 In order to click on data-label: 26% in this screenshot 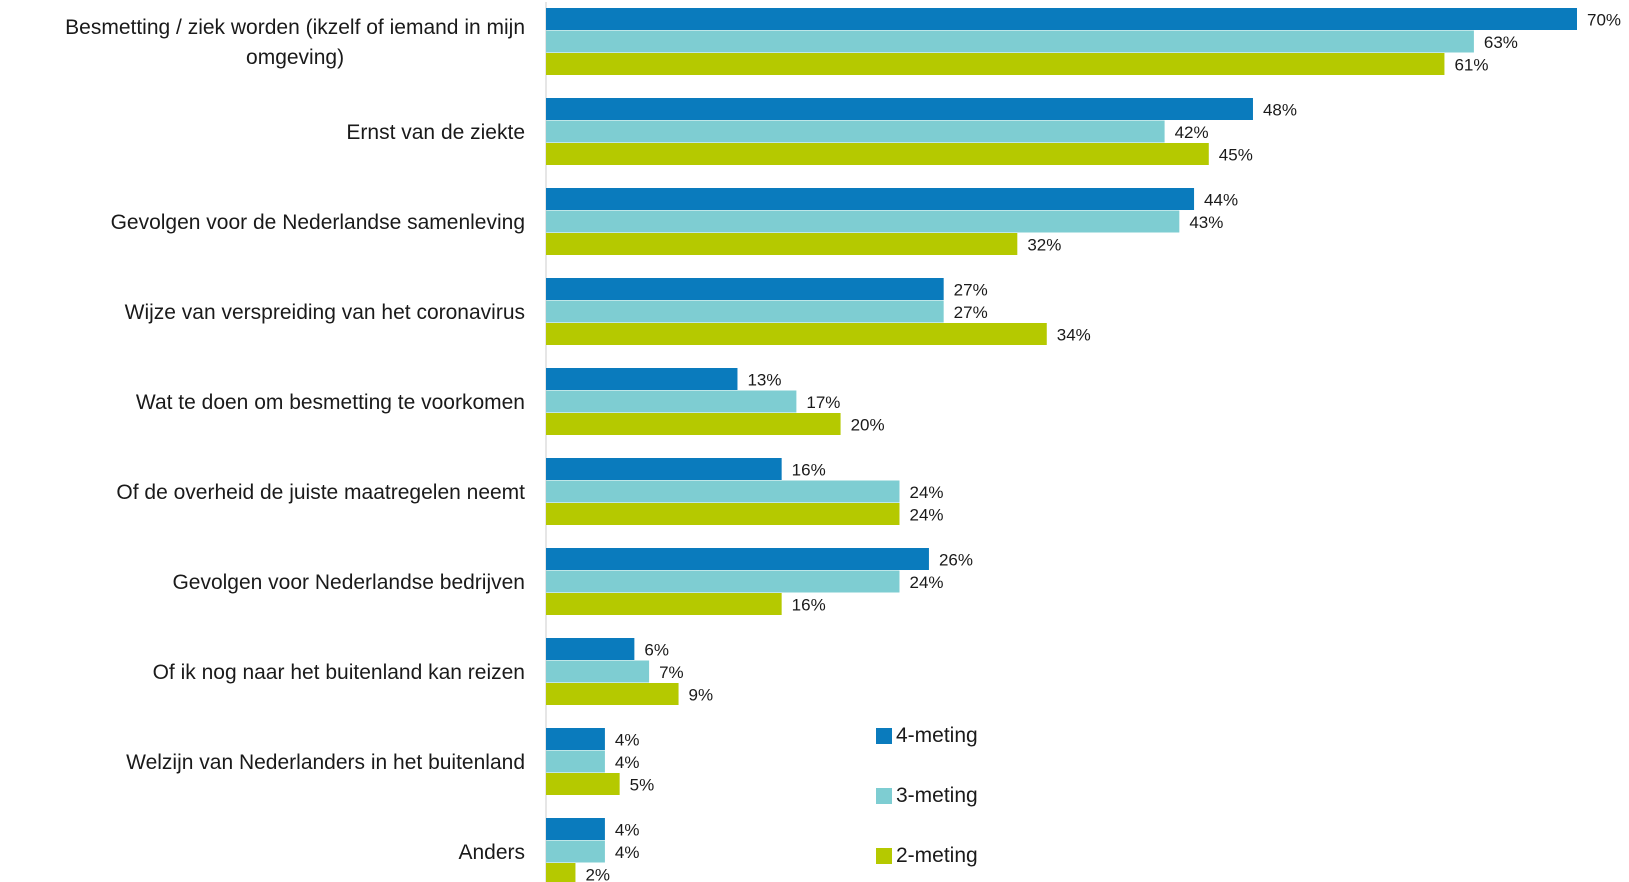, I will do `click(956, 559)`.